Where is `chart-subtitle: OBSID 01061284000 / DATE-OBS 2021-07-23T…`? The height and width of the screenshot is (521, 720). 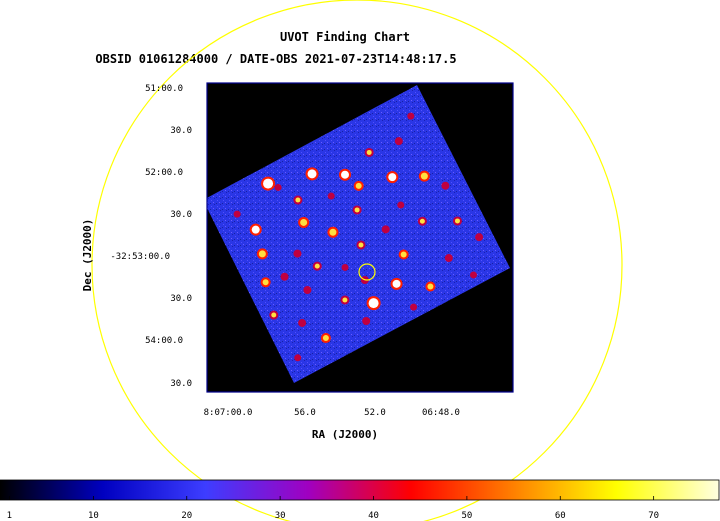
chart-subtitle: OBSID 01061284000 / DATE-OBS 2021-07-23T… is located at coordinates (275, 59).